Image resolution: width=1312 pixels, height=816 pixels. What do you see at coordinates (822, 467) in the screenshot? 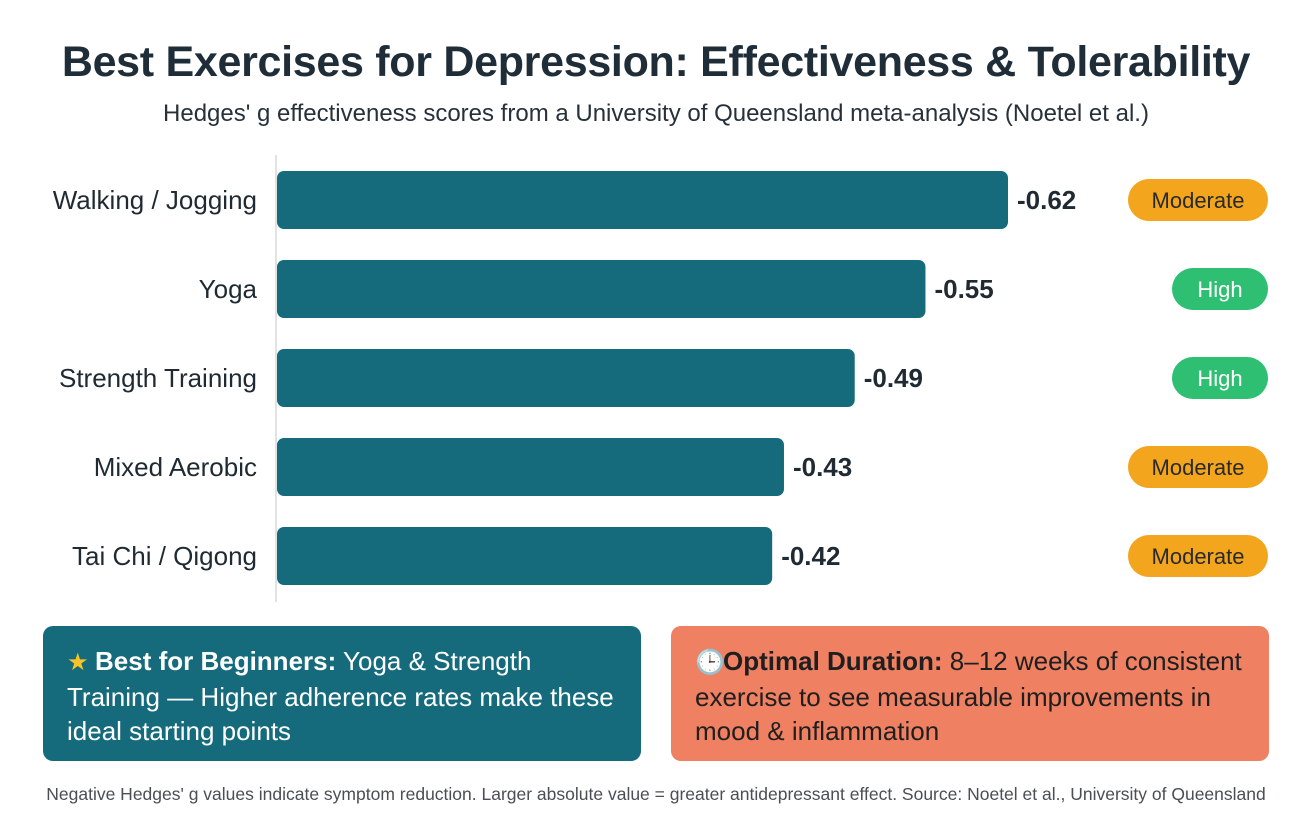
I see `value-label: -0.43` at bounding box center [822, 467].